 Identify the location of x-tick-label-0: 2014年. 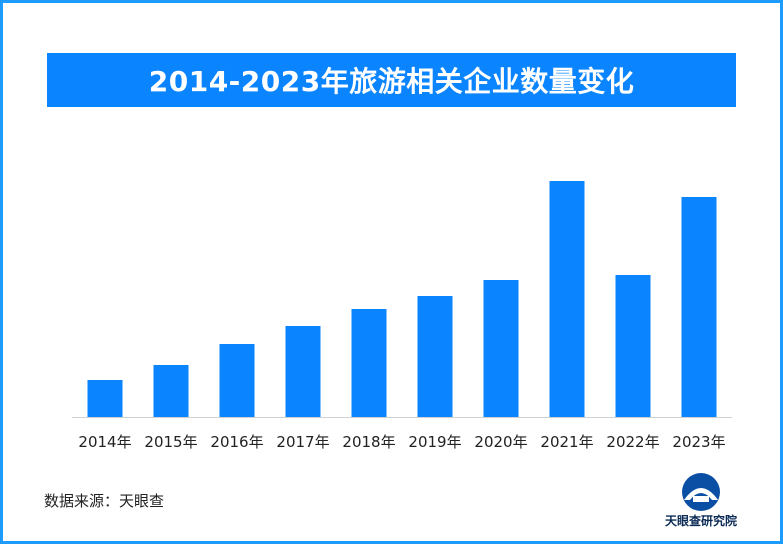
(104, 442).